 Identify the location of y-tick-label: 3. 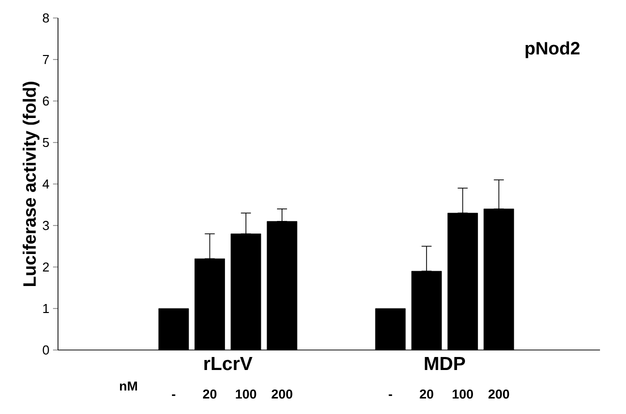
(45, 225).